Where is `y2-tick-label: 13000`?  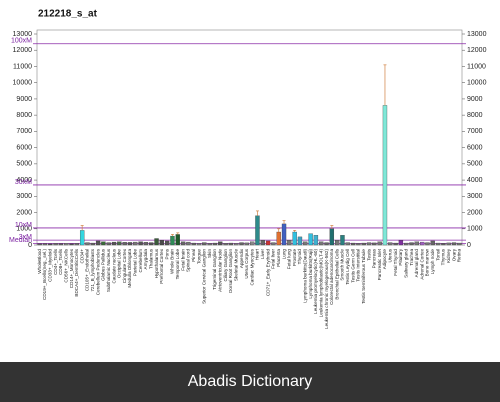 y2-tick-label: 13000 is located at coordinates (477, 34).